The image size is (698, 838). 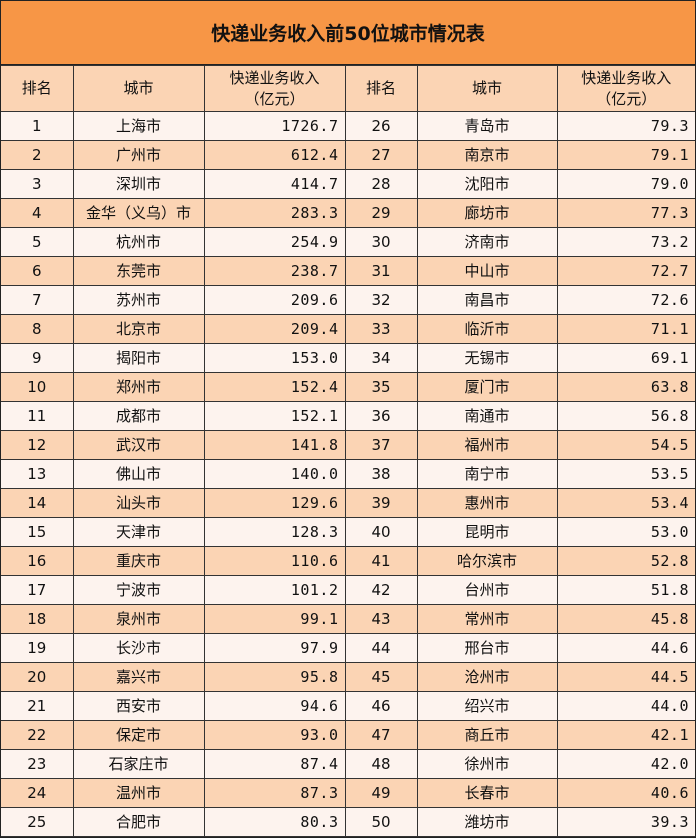 What do you see at coordinates (274, 271) in the screenshot?
I see `revenue-cell: 238.7` at bounding box center [274, 271].